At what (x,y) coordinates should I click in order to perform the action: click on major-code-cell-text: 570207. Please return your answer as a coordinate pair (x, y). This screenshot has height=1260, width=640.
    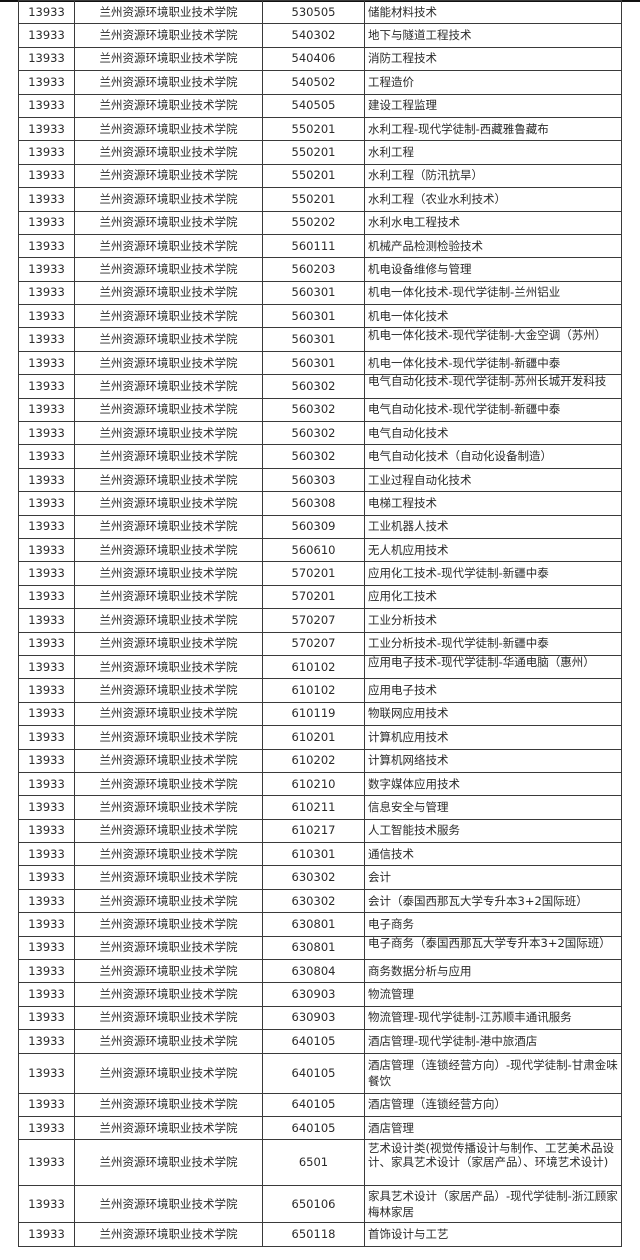
    Looking at the image, I should click on (313, 620).